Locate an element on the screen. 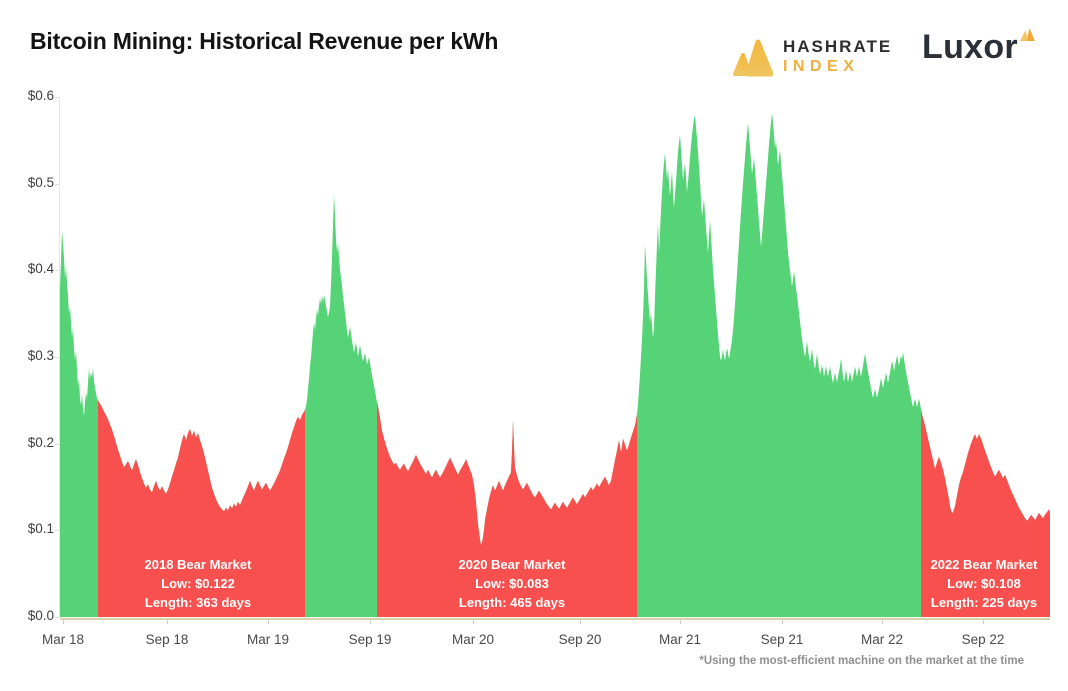 The image size is (1068, 691). hashrate-wordmark: HASHRATE is located at coordinates (838, 46).